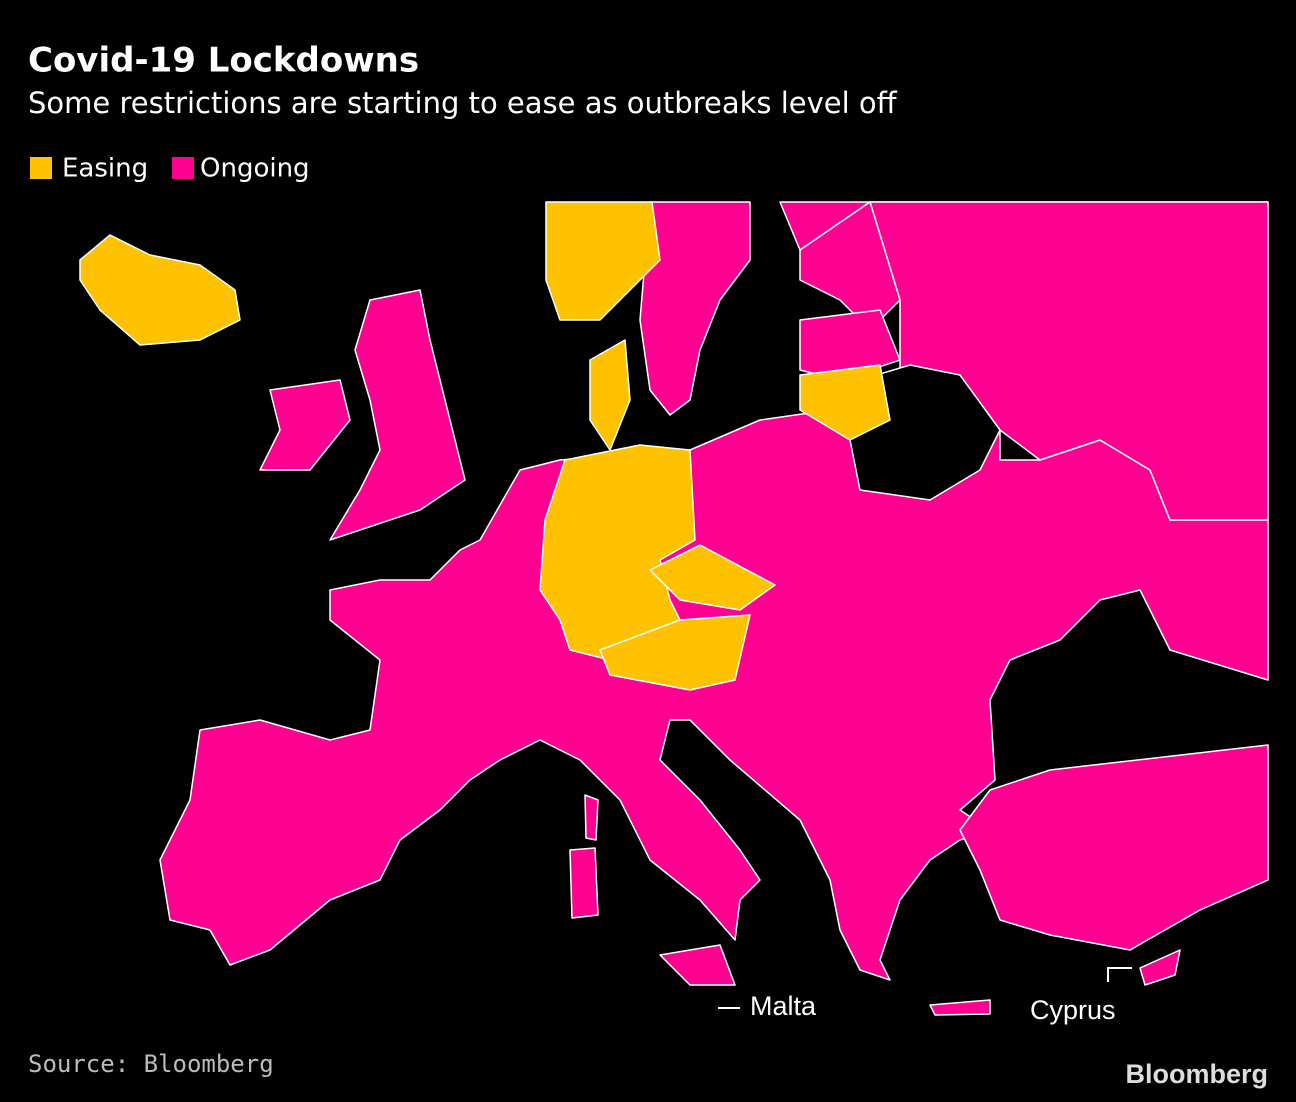 The image size is (1296, 1102). Describe the element at coordinates (1196, 1074) in the screenshot. I see `logo: Bloomberg` at that location.